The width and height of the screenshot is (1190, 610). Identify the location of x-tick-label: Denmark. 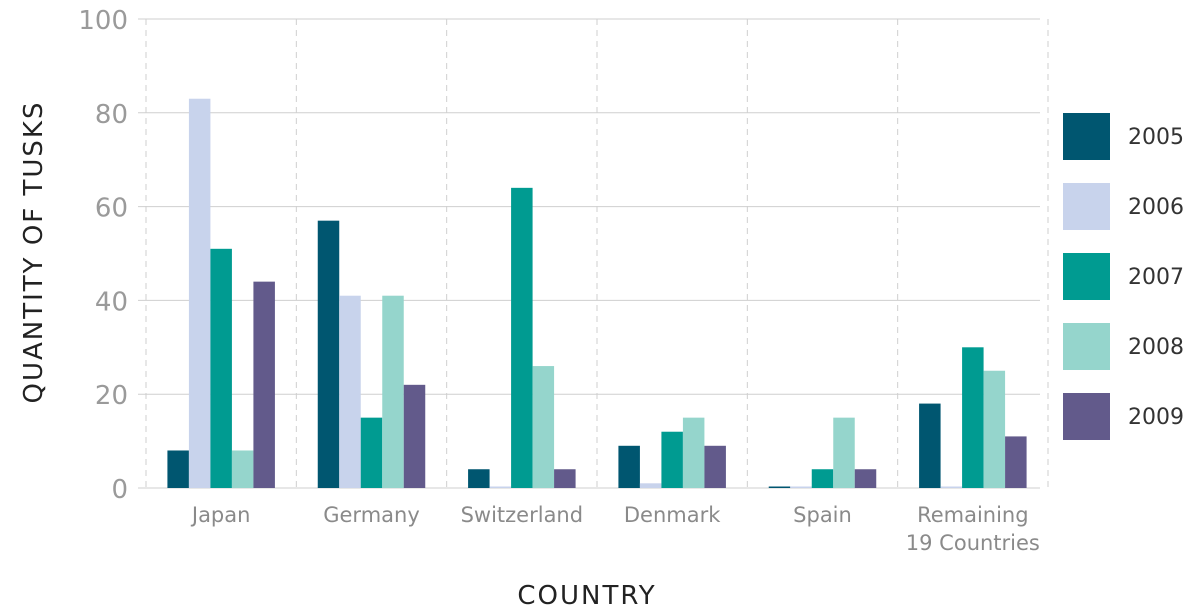
(672, 515).